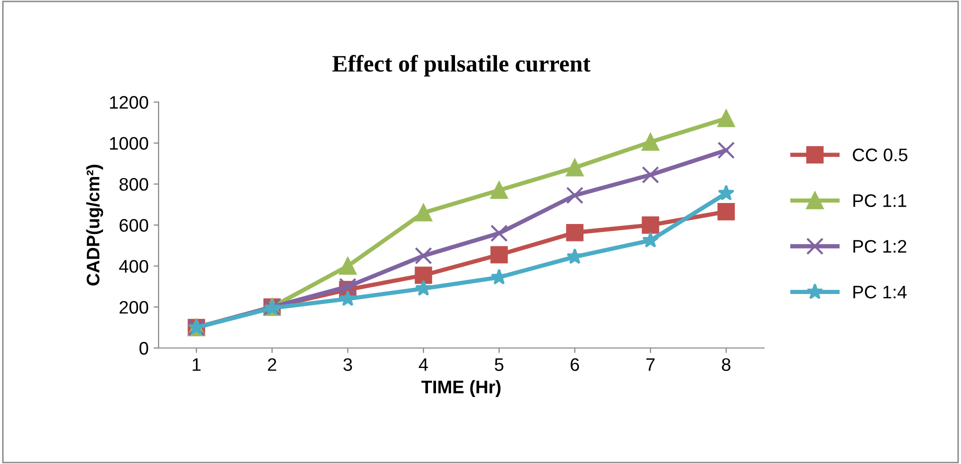 The width and height of the screenshot is (961, 464). What do you see at coordinates (880, 292) in the screenshot?
I see `legend-label: PC 1:4` at bounding box center [880, 292].